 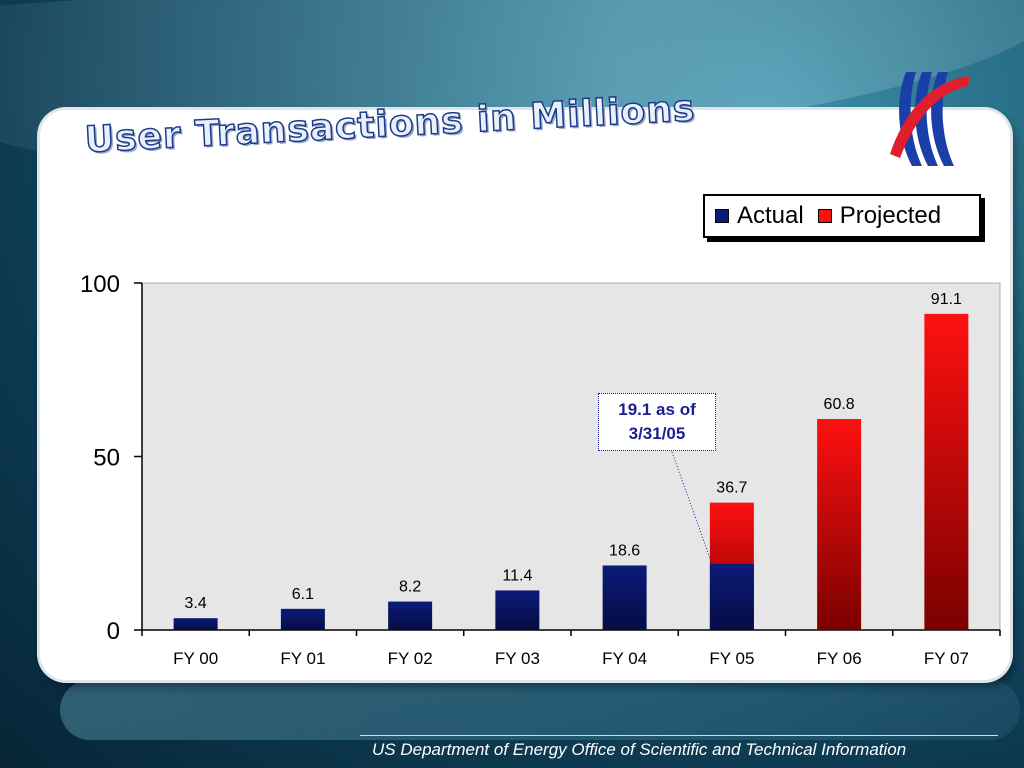 I want to click on x-tick-label: FY 00, so click(x=195, y=658).